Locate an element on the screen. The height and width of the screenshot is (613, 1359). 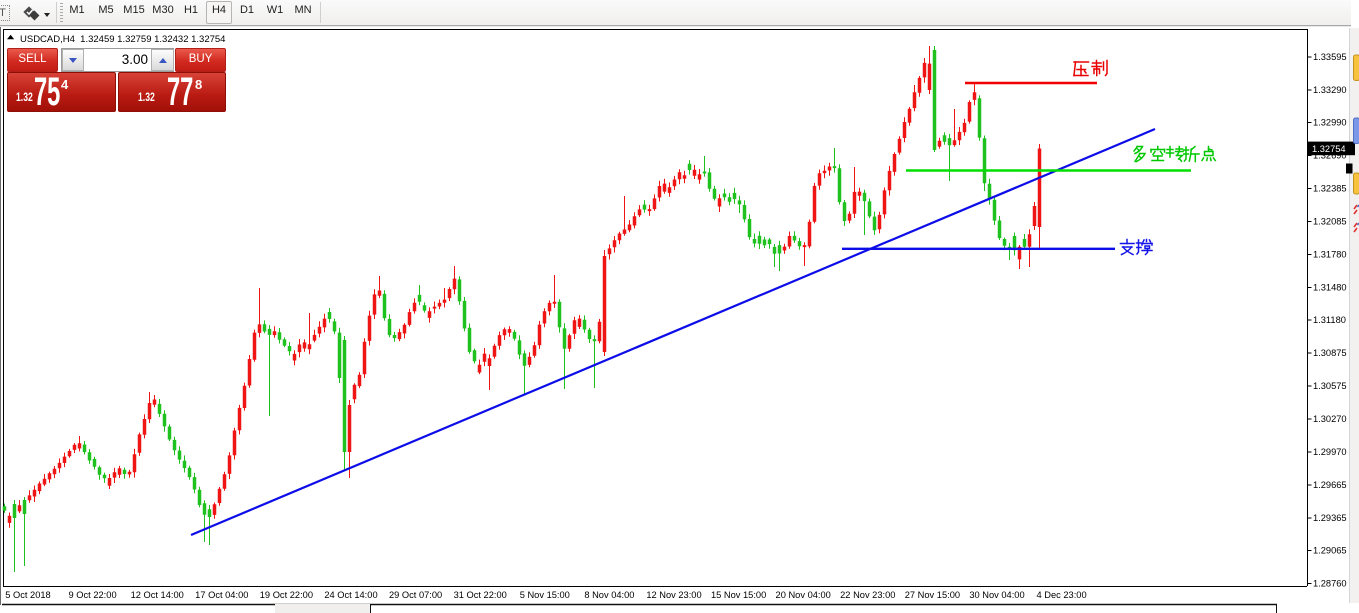
svg-text: 1.29665 is located at coordinates (1330, 485).